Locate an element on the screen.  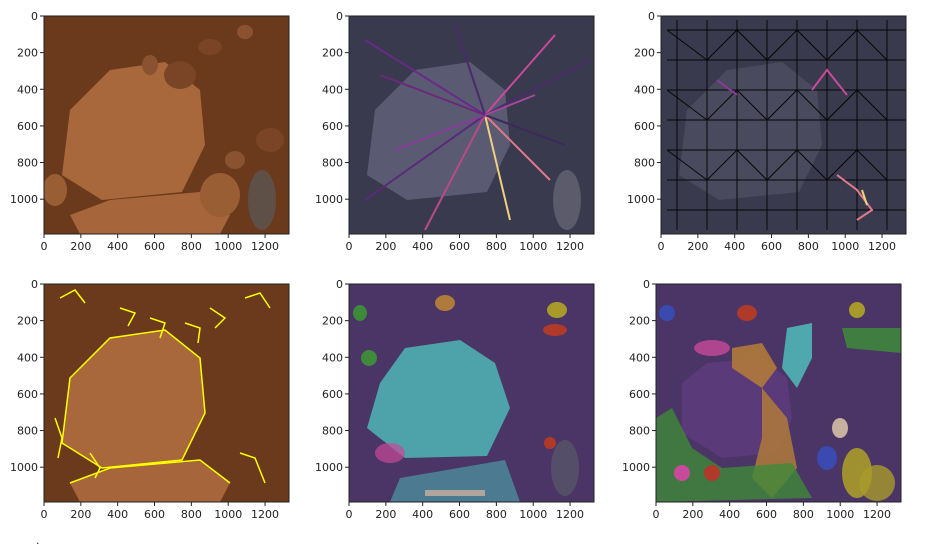
raw-mars-image is located at coordinates (166, 125).